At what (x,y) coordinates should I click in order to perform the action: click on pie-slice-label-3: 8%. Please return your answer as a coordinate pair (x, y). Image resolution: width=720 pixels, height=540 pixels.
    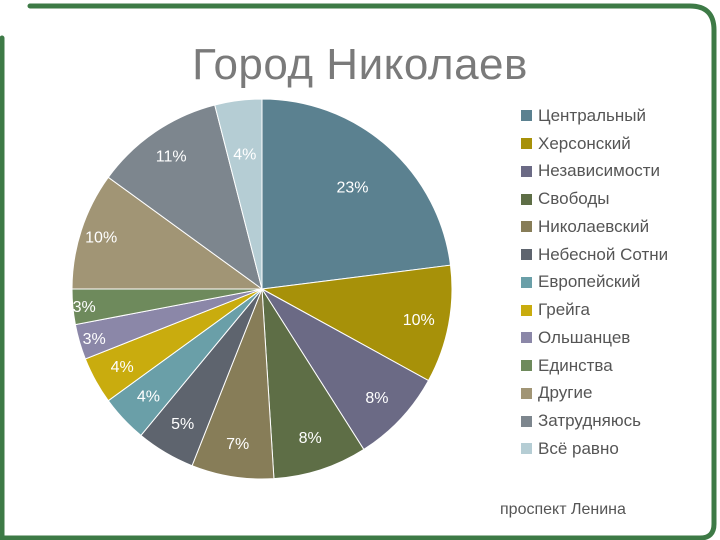
    Looking at the image, I should click on (376, 398).